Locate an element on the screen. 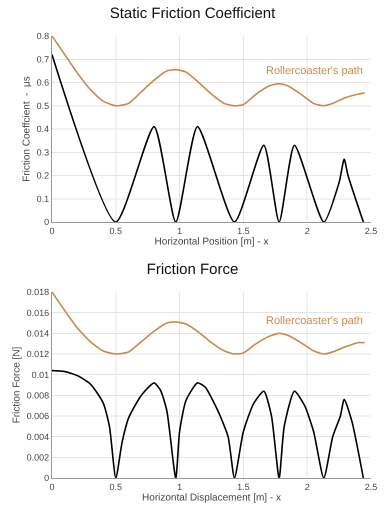  y-tick-label: 0.4 is located at coordinates (43, 129).